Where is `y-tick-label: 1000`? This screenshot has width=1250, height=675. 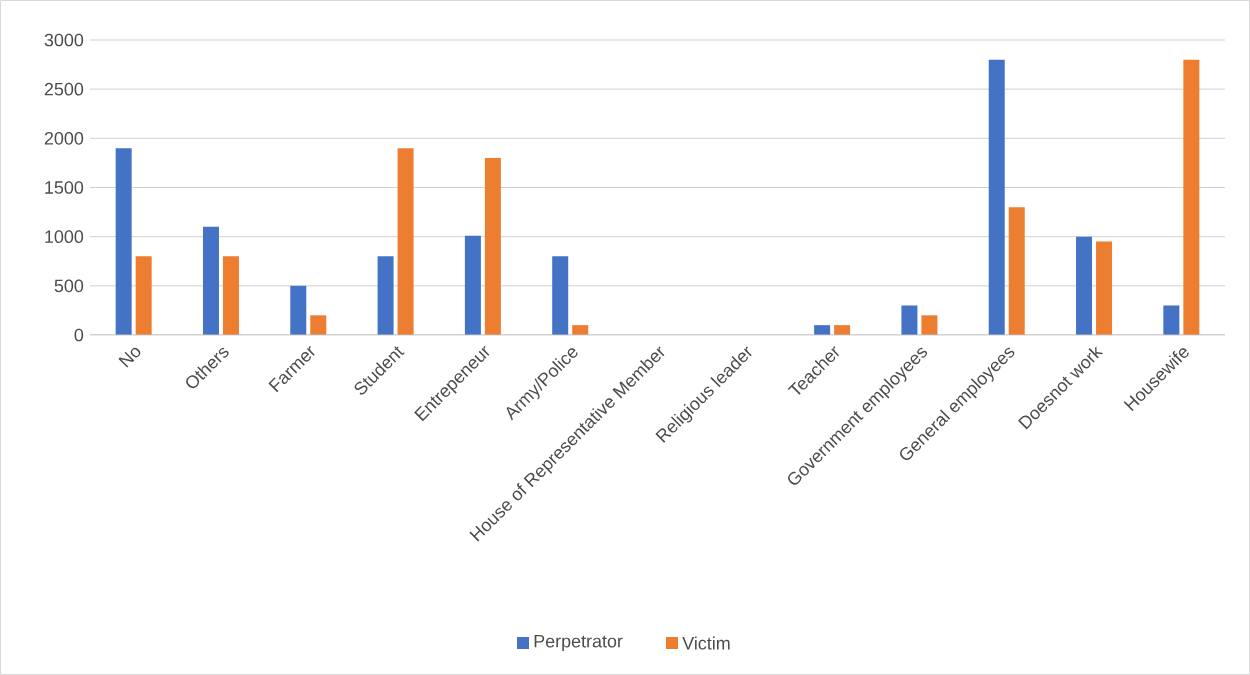 y-tick-label: 1000 is located at coordinates (64, 236).